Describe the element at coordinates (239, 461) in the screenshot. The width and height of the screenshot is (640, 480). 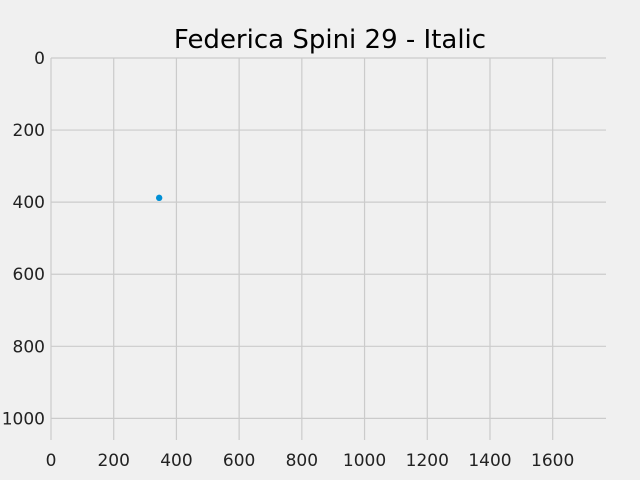
I see `x-tick-label: 600` at that location.